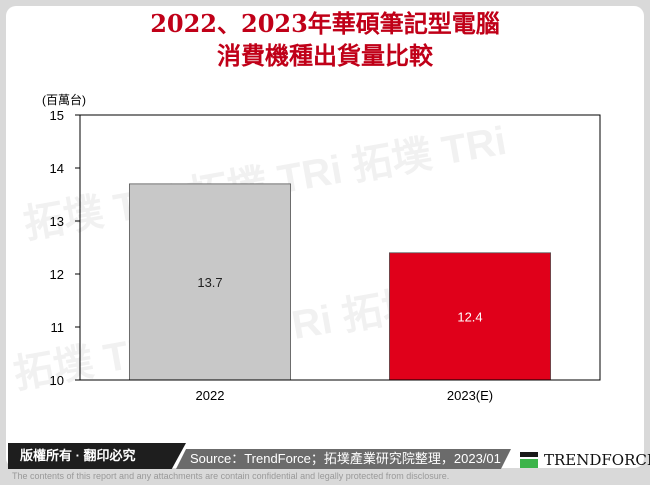 The image size is (650, 485). I want to click on y-tick-label: 11, so click(58, 327).